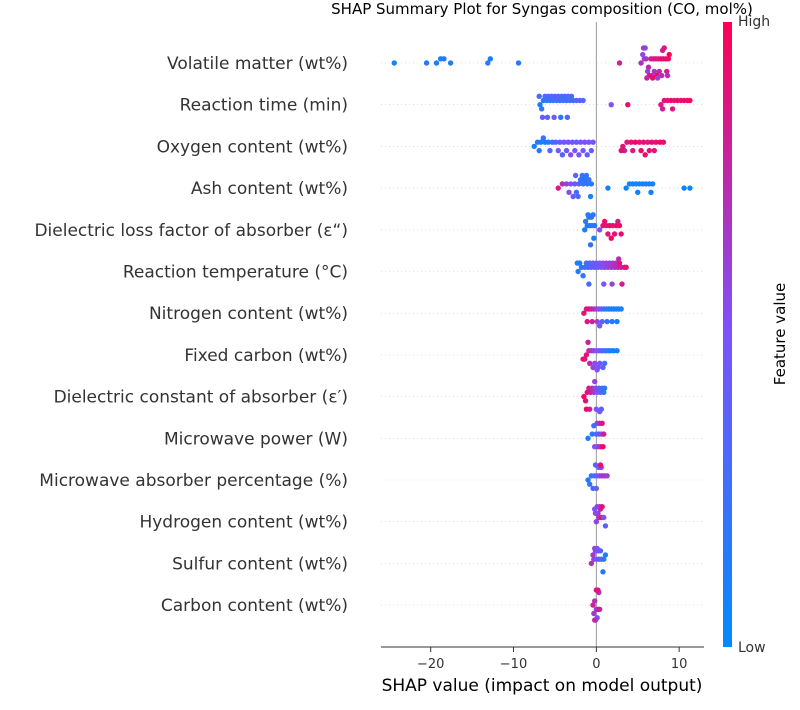  What do you see at coordinates (235, 273) in the screenshot?
I see `feature-label: Reaction temperature (°C)` at bounding box center [235, 273].